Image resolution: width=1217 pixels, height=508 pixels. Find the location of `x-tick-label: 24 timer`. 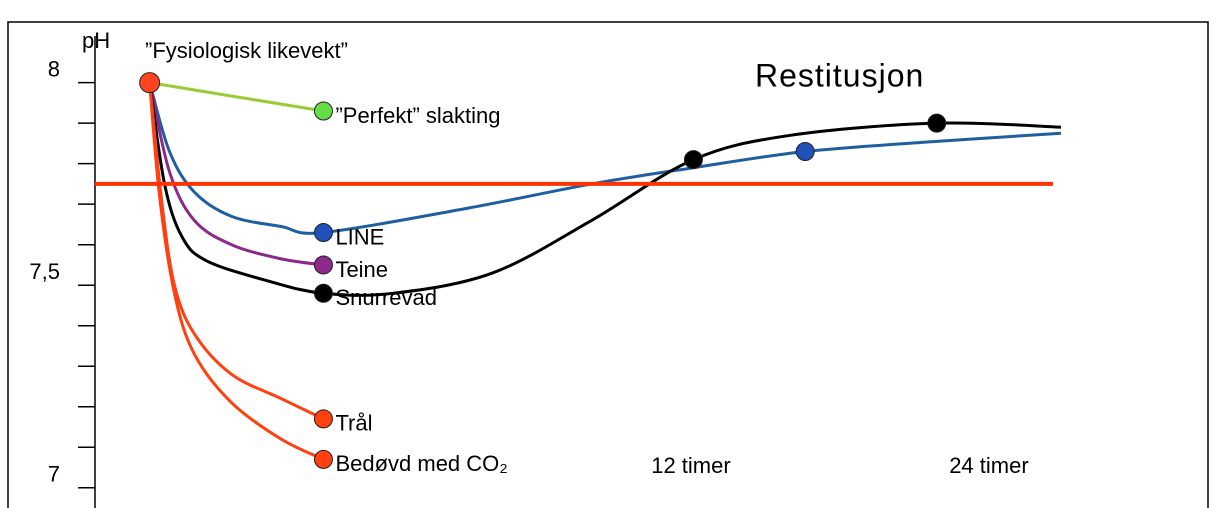

x-tick-label: 24 timer is located at coordinates (988, 465).